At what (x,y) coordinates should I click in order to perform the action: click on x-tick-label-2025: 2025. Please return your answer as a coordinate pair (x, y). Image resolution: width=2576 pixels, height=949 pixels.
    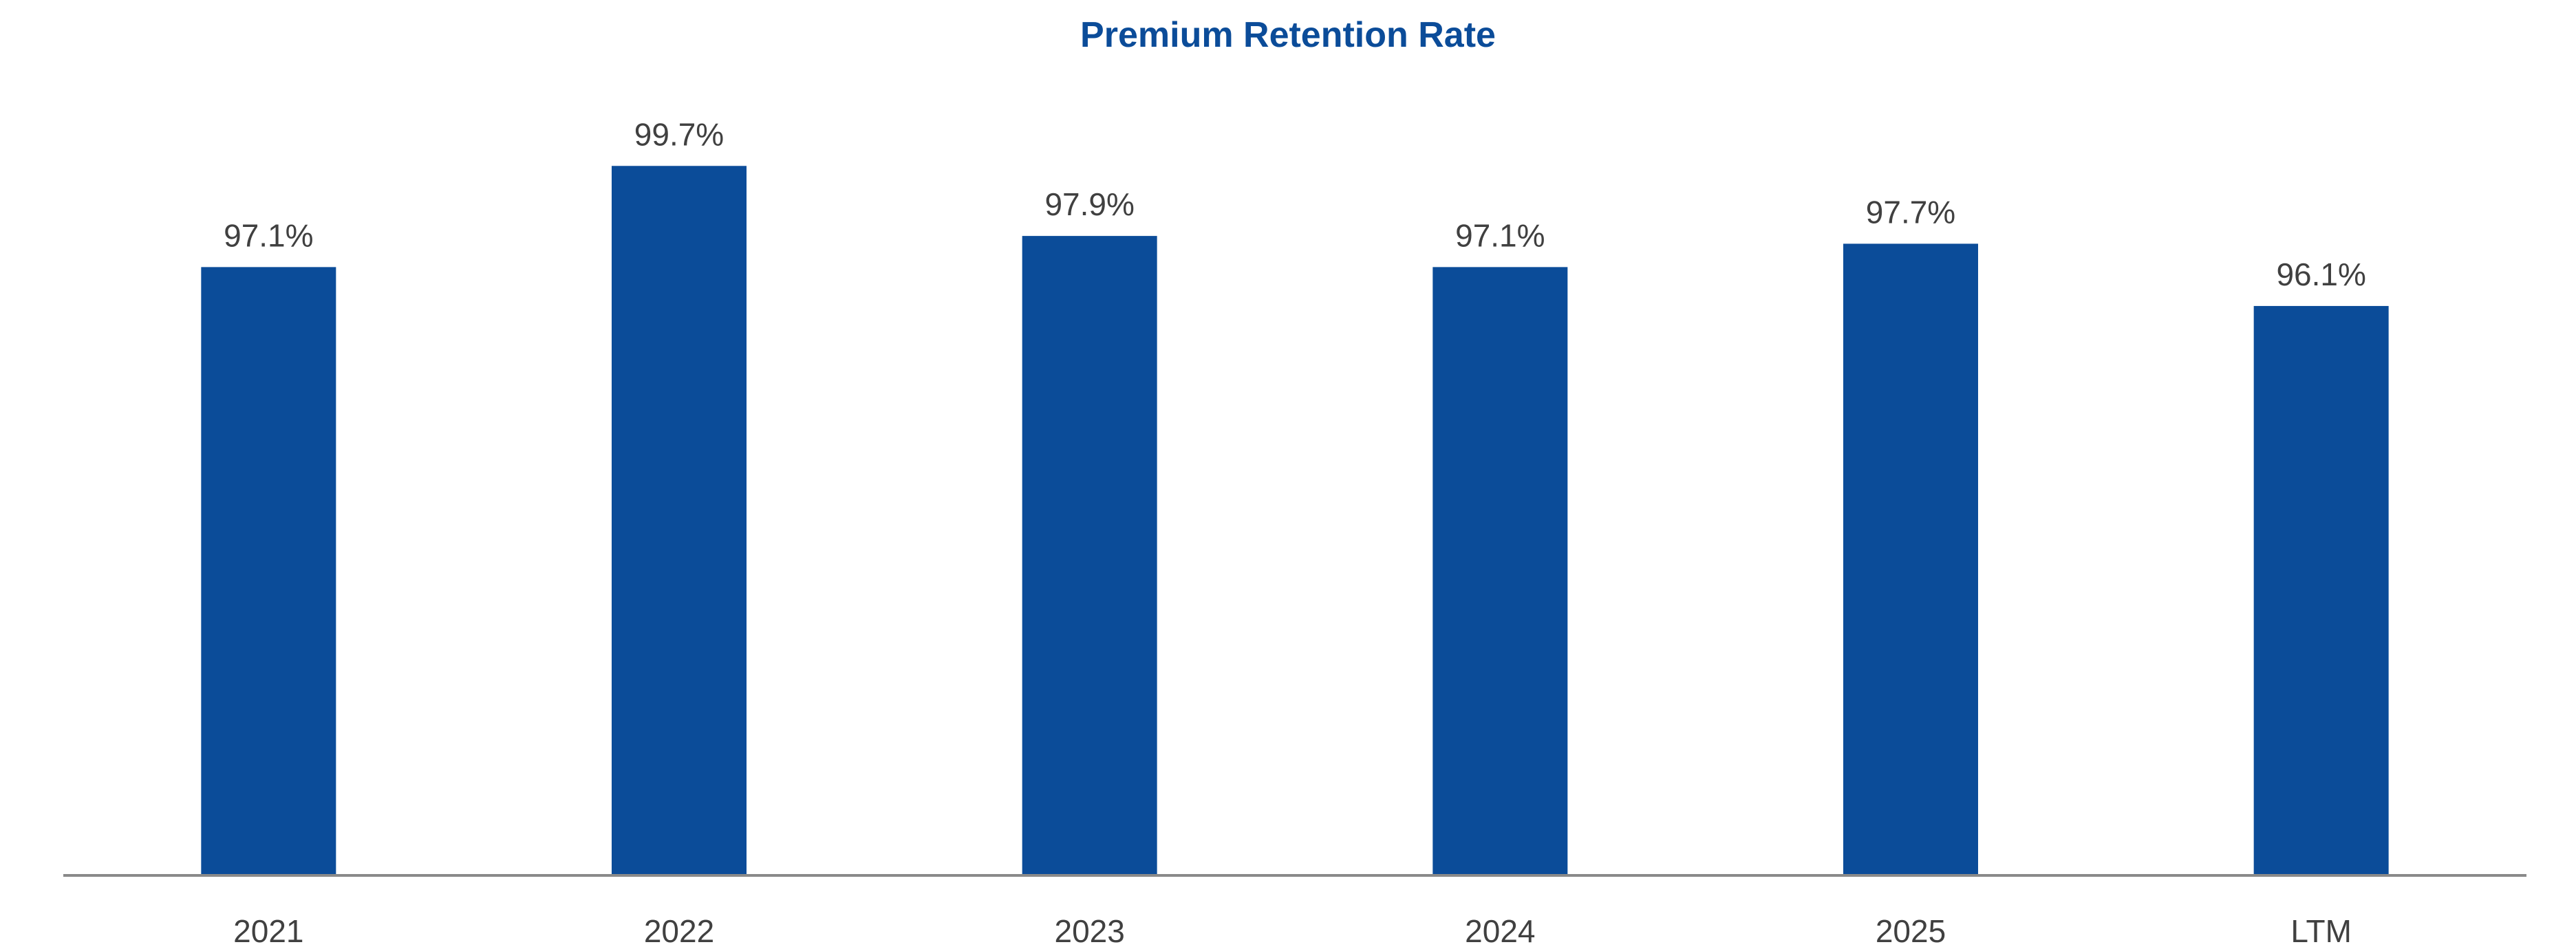
    Looking at the image, I should click on (1911, 931).